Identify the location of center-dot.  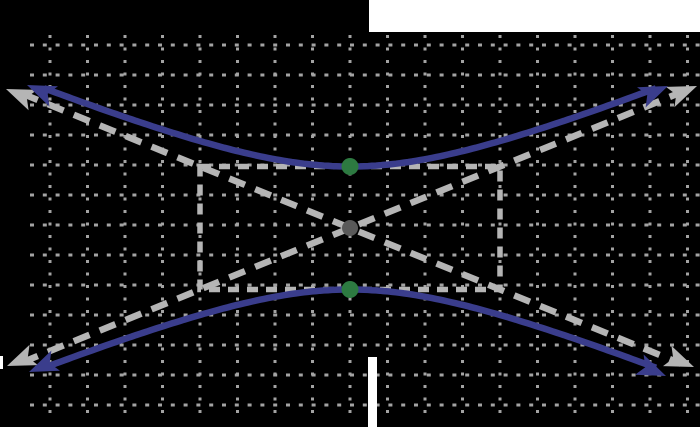
(350, 228).